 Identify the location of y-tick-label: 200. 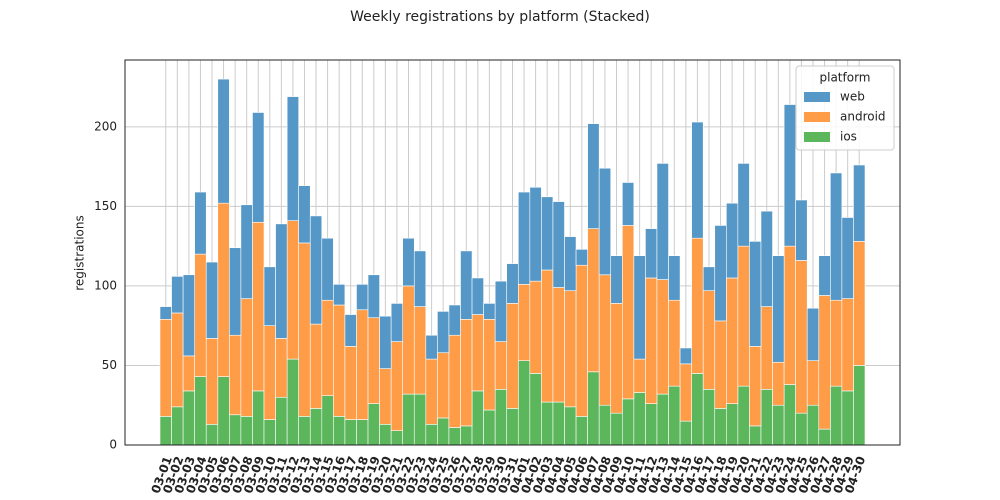
(105, 126).